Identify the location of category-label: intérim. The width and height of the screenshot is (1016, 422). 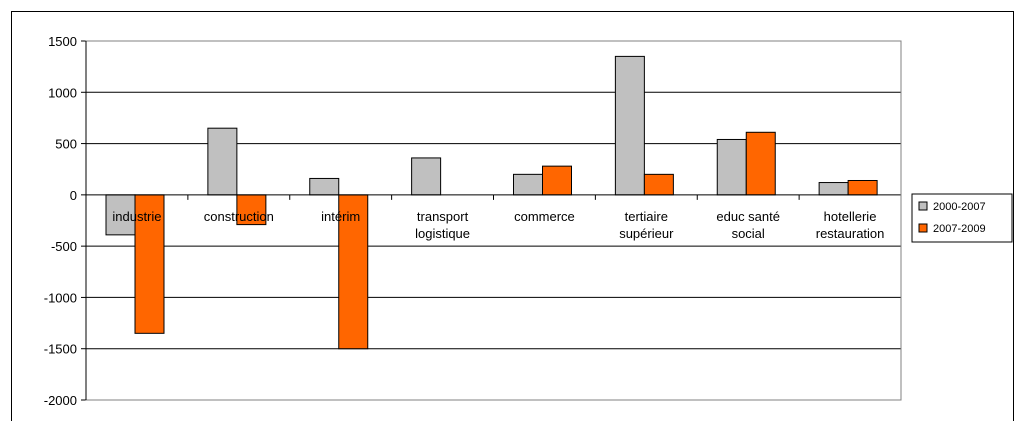
(340, 216).